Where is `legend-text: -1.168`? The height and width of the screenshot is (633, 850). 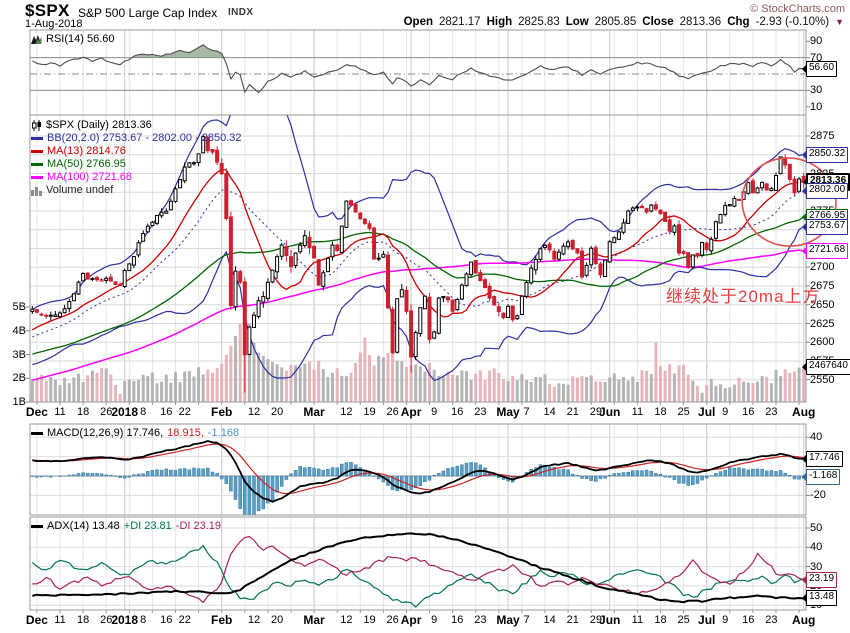
legend-text: -1.168 is located at coordinates (223, 433).